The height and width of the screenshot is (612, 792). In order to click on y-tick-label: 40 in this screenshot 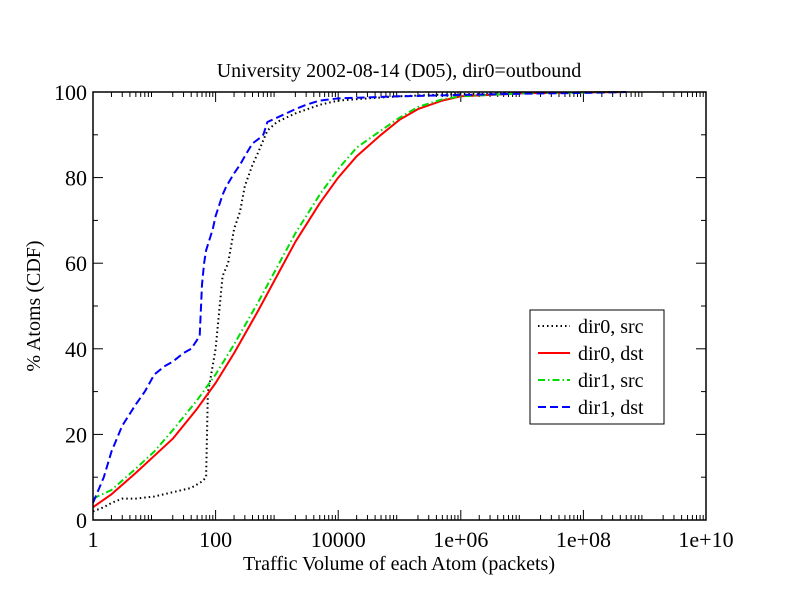, I will do `click(76, 349)`.